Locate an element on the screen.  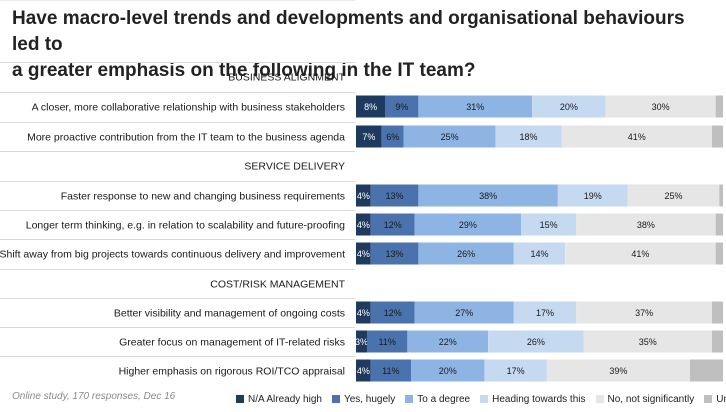
data-label: 15% is located at coordinates (549, 225).